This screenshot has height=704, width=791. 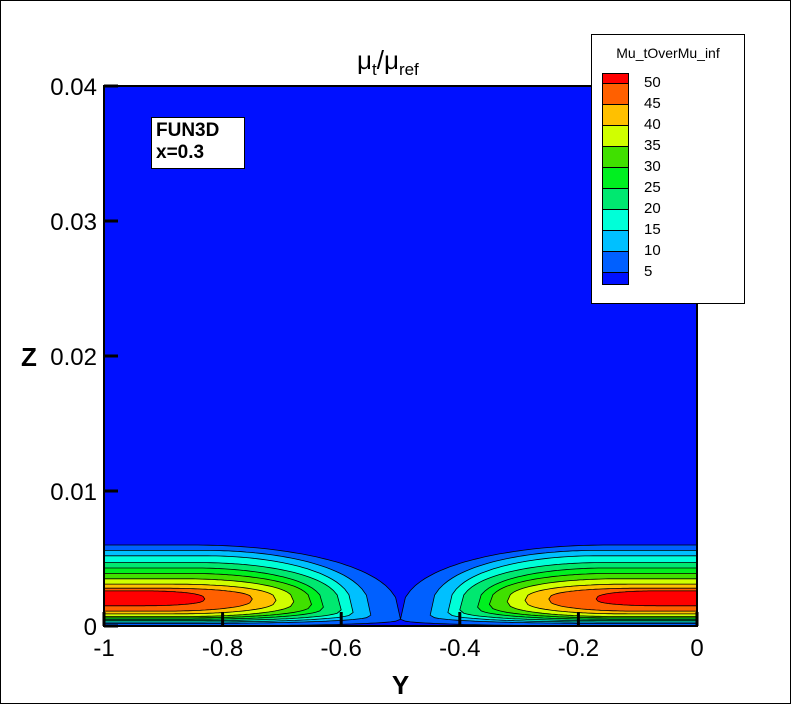 I want to click on chart-title: μt/μref, so click(x=388, y=62).